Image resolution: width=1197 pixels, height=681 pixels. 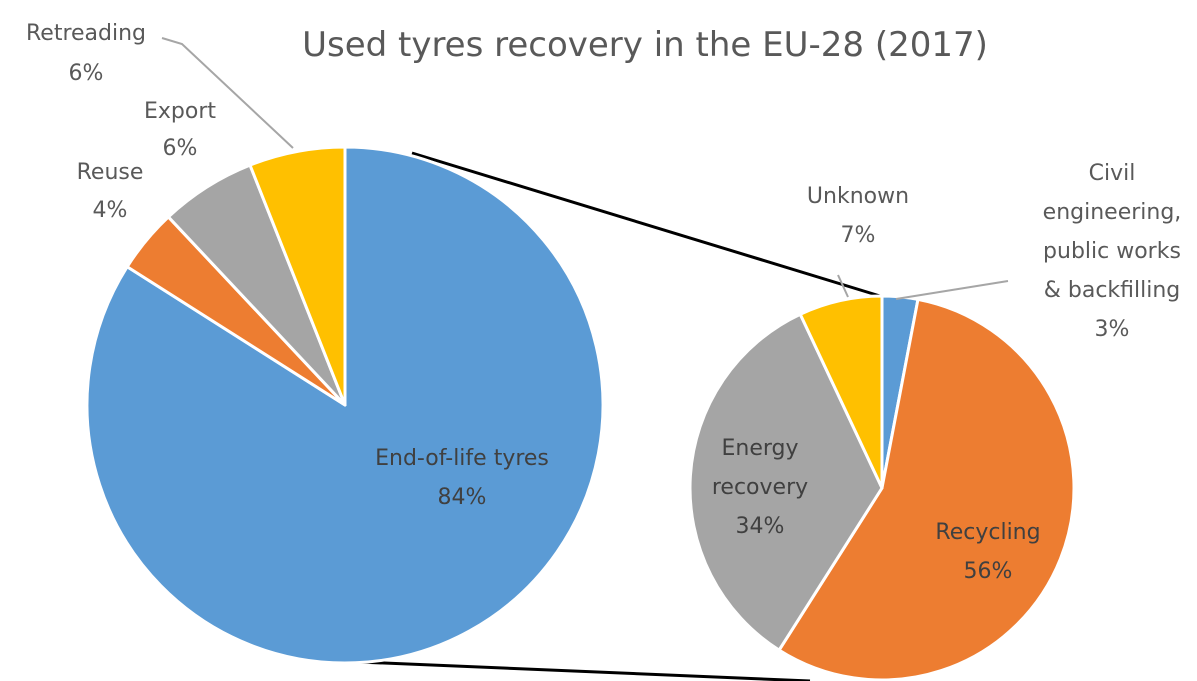 What do you see at coordinates (462, 458) in the screenshot?
I see `slice-label-end-of-life-tyres: End-of-life tyres` at bounding box center [462, 458].